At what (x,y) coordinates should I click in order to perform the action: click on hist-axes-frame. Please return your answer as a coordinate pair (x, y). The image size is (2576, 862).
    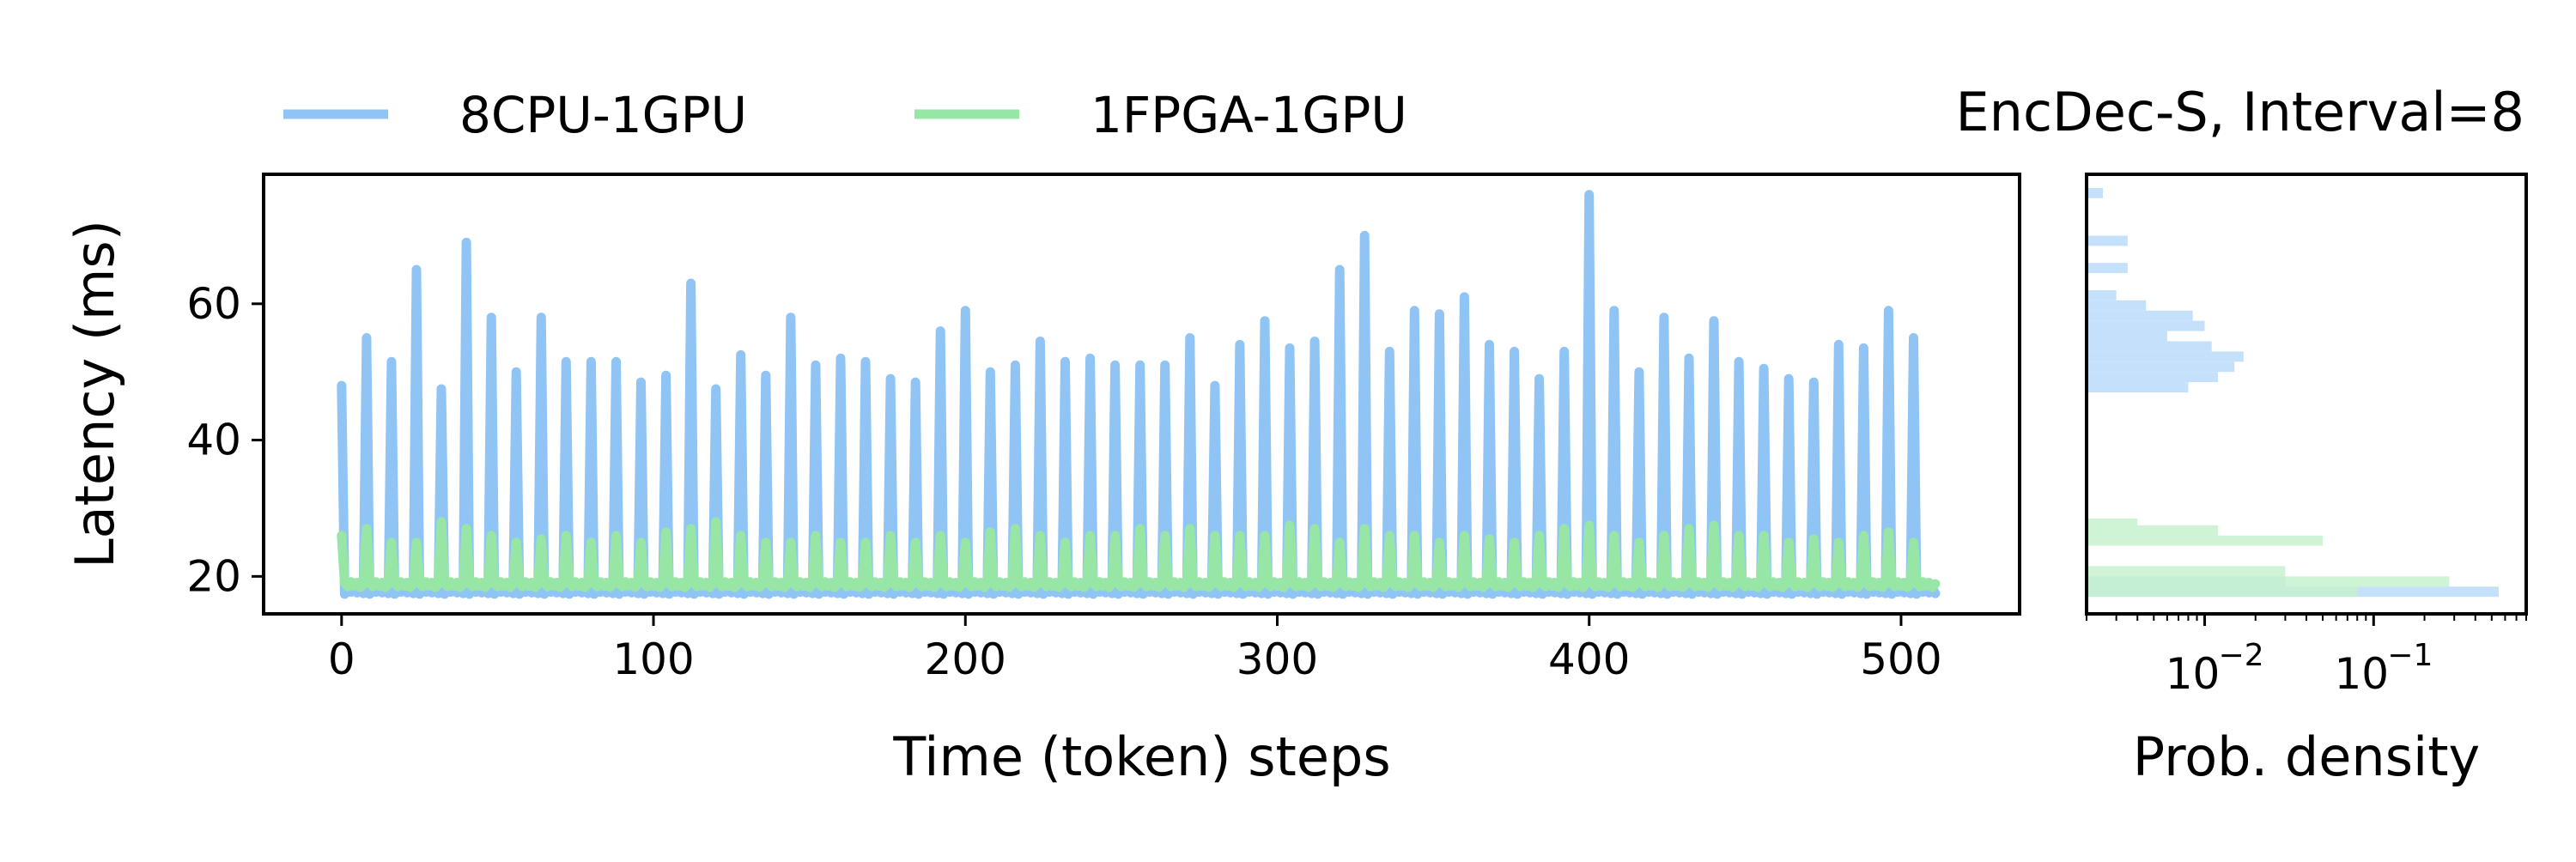
    Looking at the image, I should click on (2306, 394).